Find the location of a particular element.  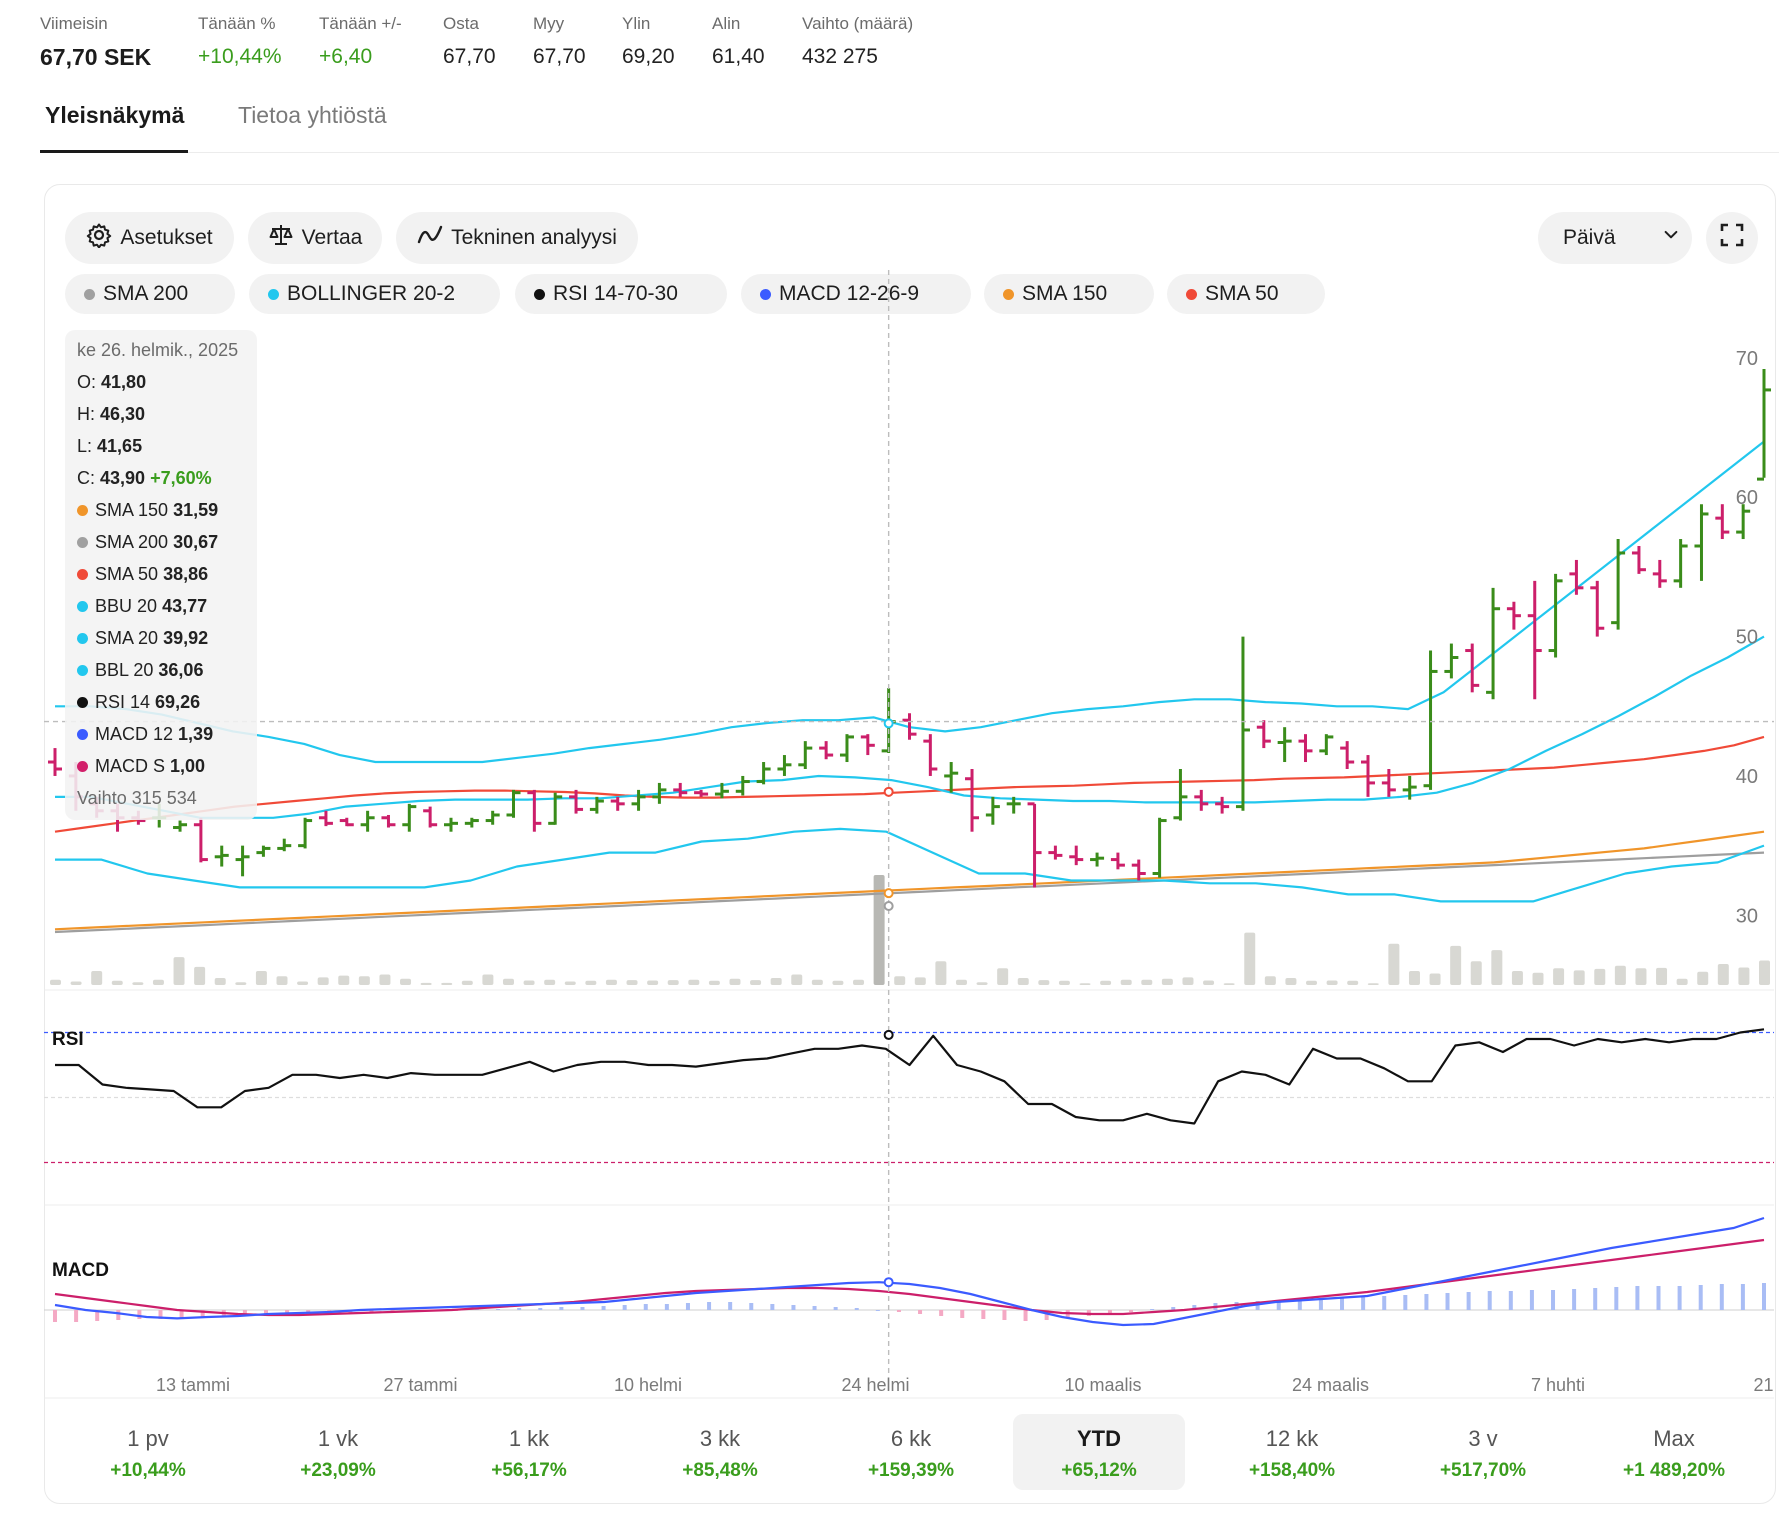

period-3y: 3 v +517,70% is located at coordinates (1483, 1452).